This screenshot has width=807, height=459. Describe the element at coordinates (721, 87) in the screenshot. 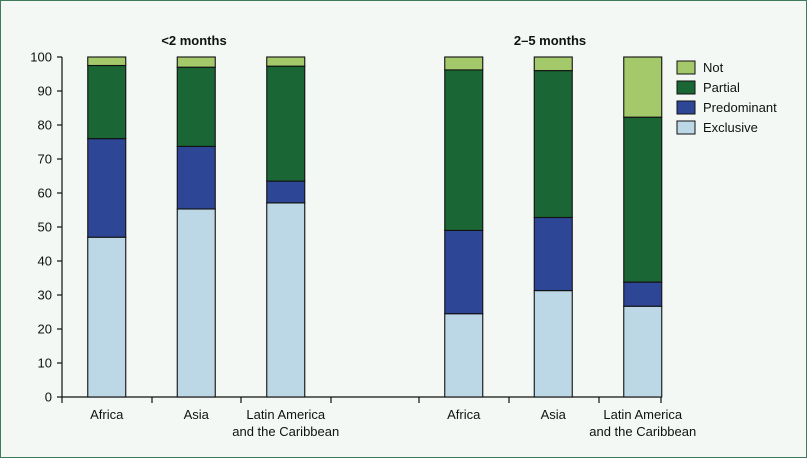

I see `legend-label-partial: Partial` at that location.